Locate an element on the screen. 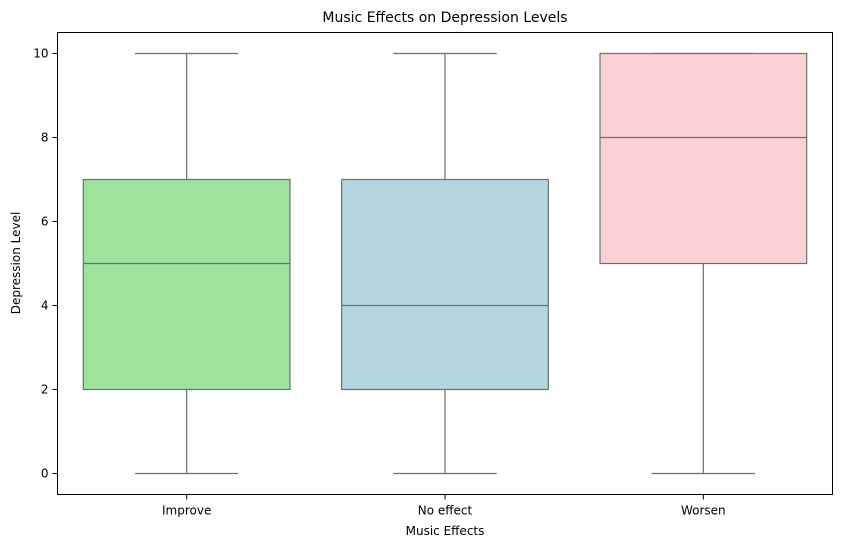  y-axis-ticks: 0 2 4 6 8 10 is located at coordinates (45, 264).